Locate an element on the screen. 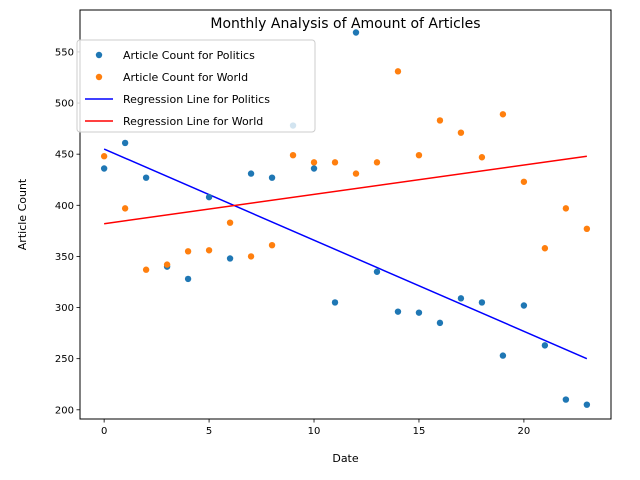  y-tick-label: 500 is located at coordinates (64, 104).